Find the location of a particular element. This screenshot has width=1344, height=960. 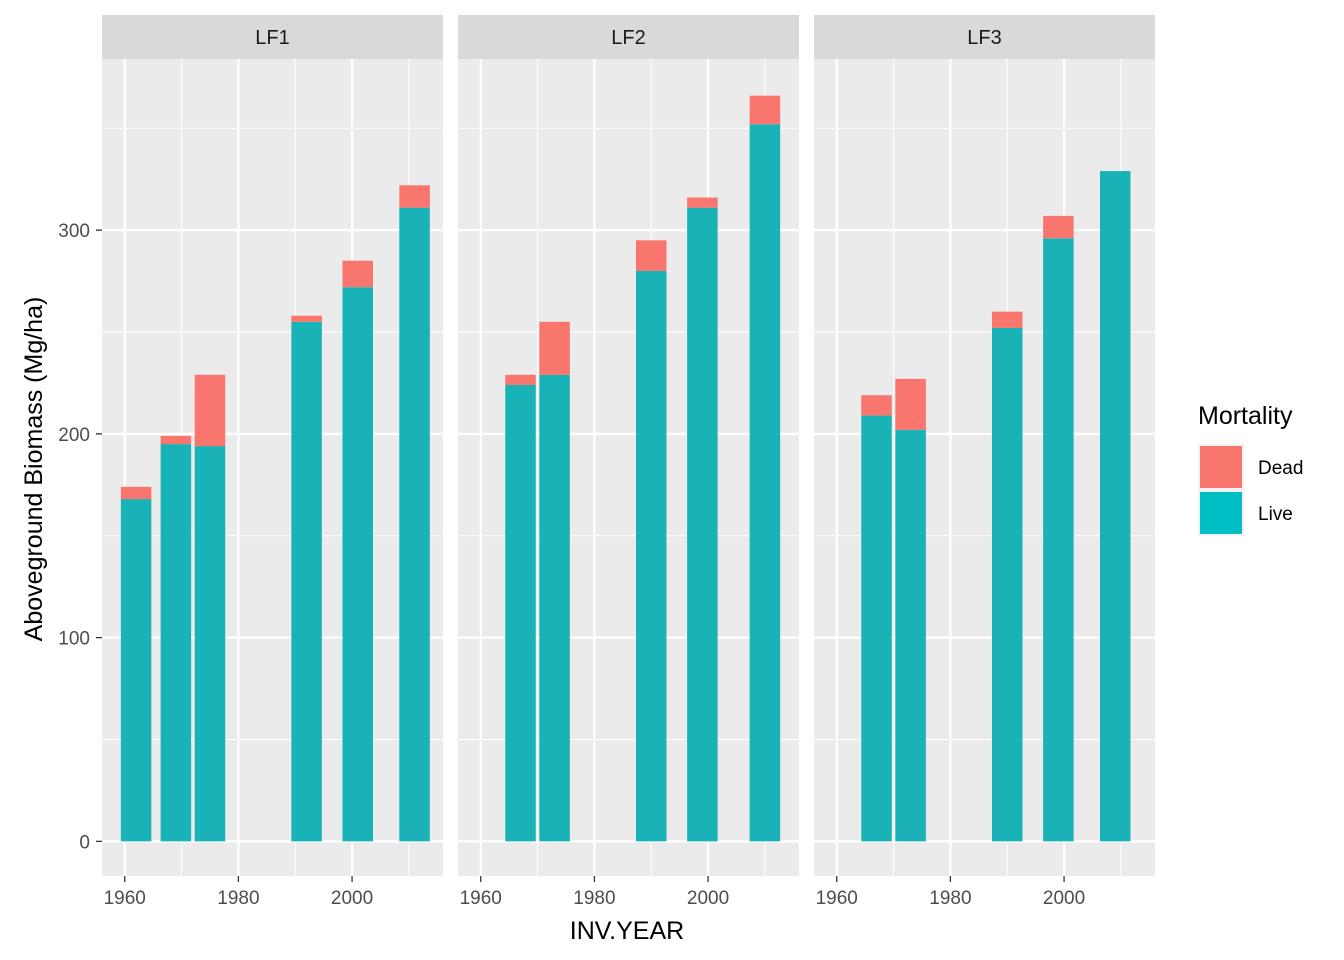

legend-title: Mortality is located at coordinates (1245, 416).